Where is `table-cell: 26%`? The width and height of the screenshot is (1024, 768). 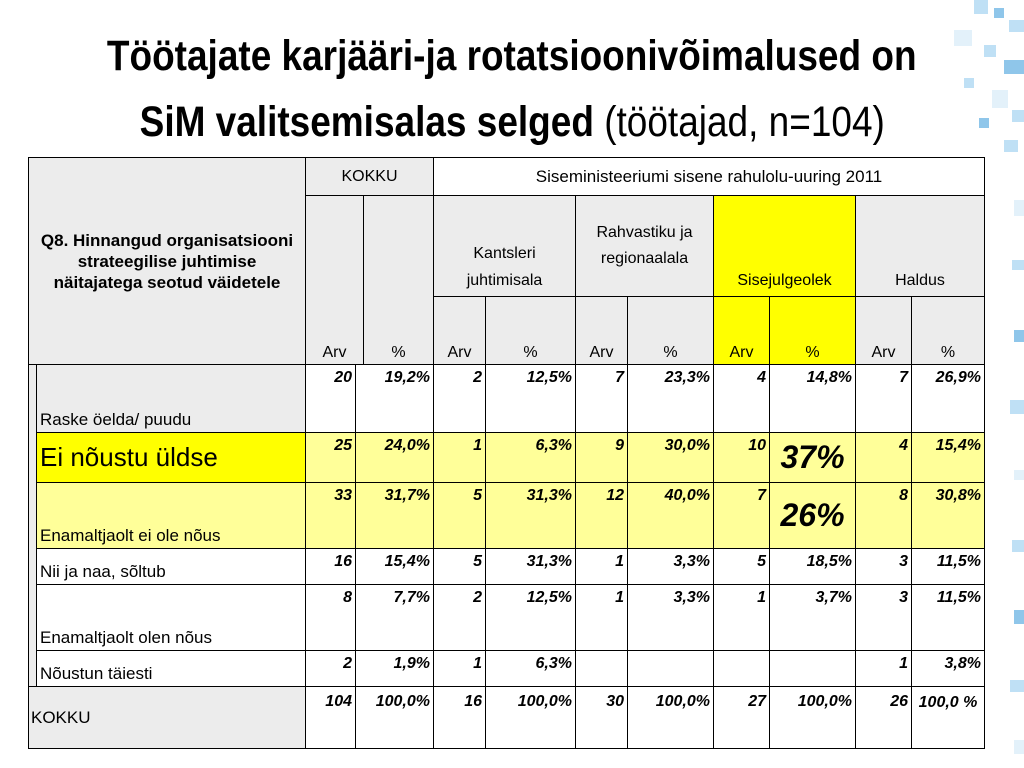
table-cell: 26% is located at coordinates (812, 515).